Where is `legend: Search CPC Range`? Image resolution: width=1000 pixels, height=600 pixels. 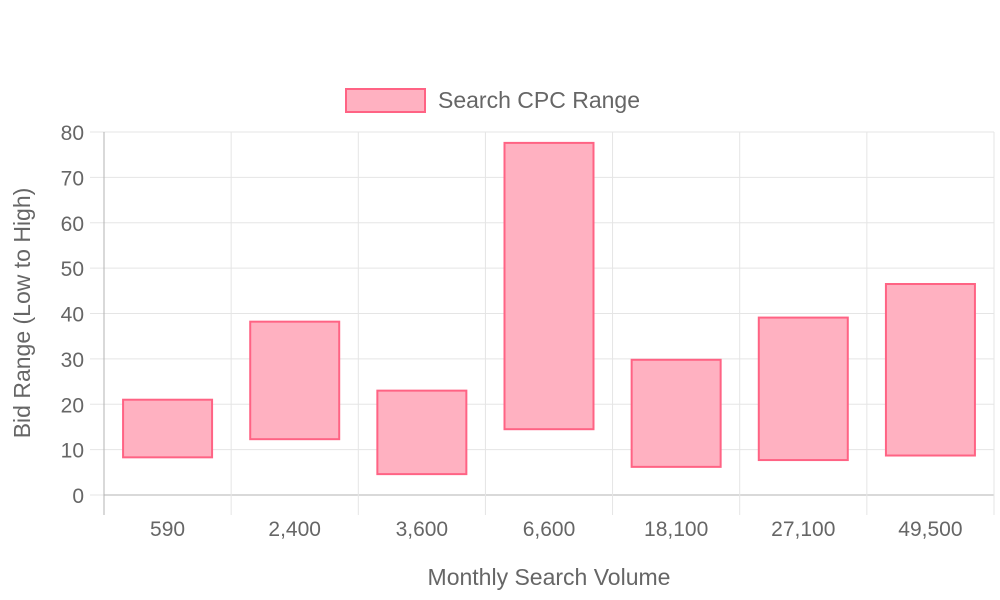
legend: Search CPC Range is located at coordinates (492, 100).